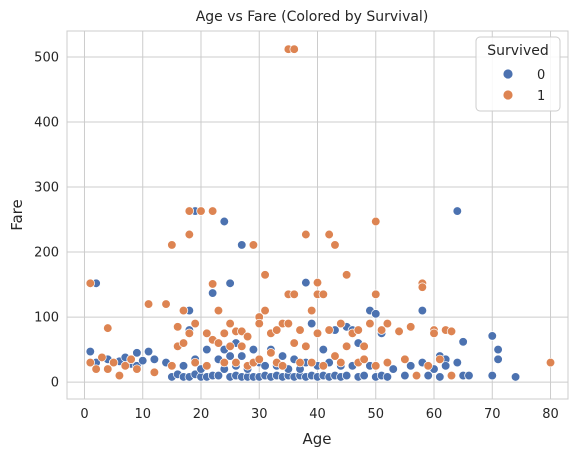 This screenshot has width=575, height=457. I want to click on y-axis-label: Fare, so click(17, 215).